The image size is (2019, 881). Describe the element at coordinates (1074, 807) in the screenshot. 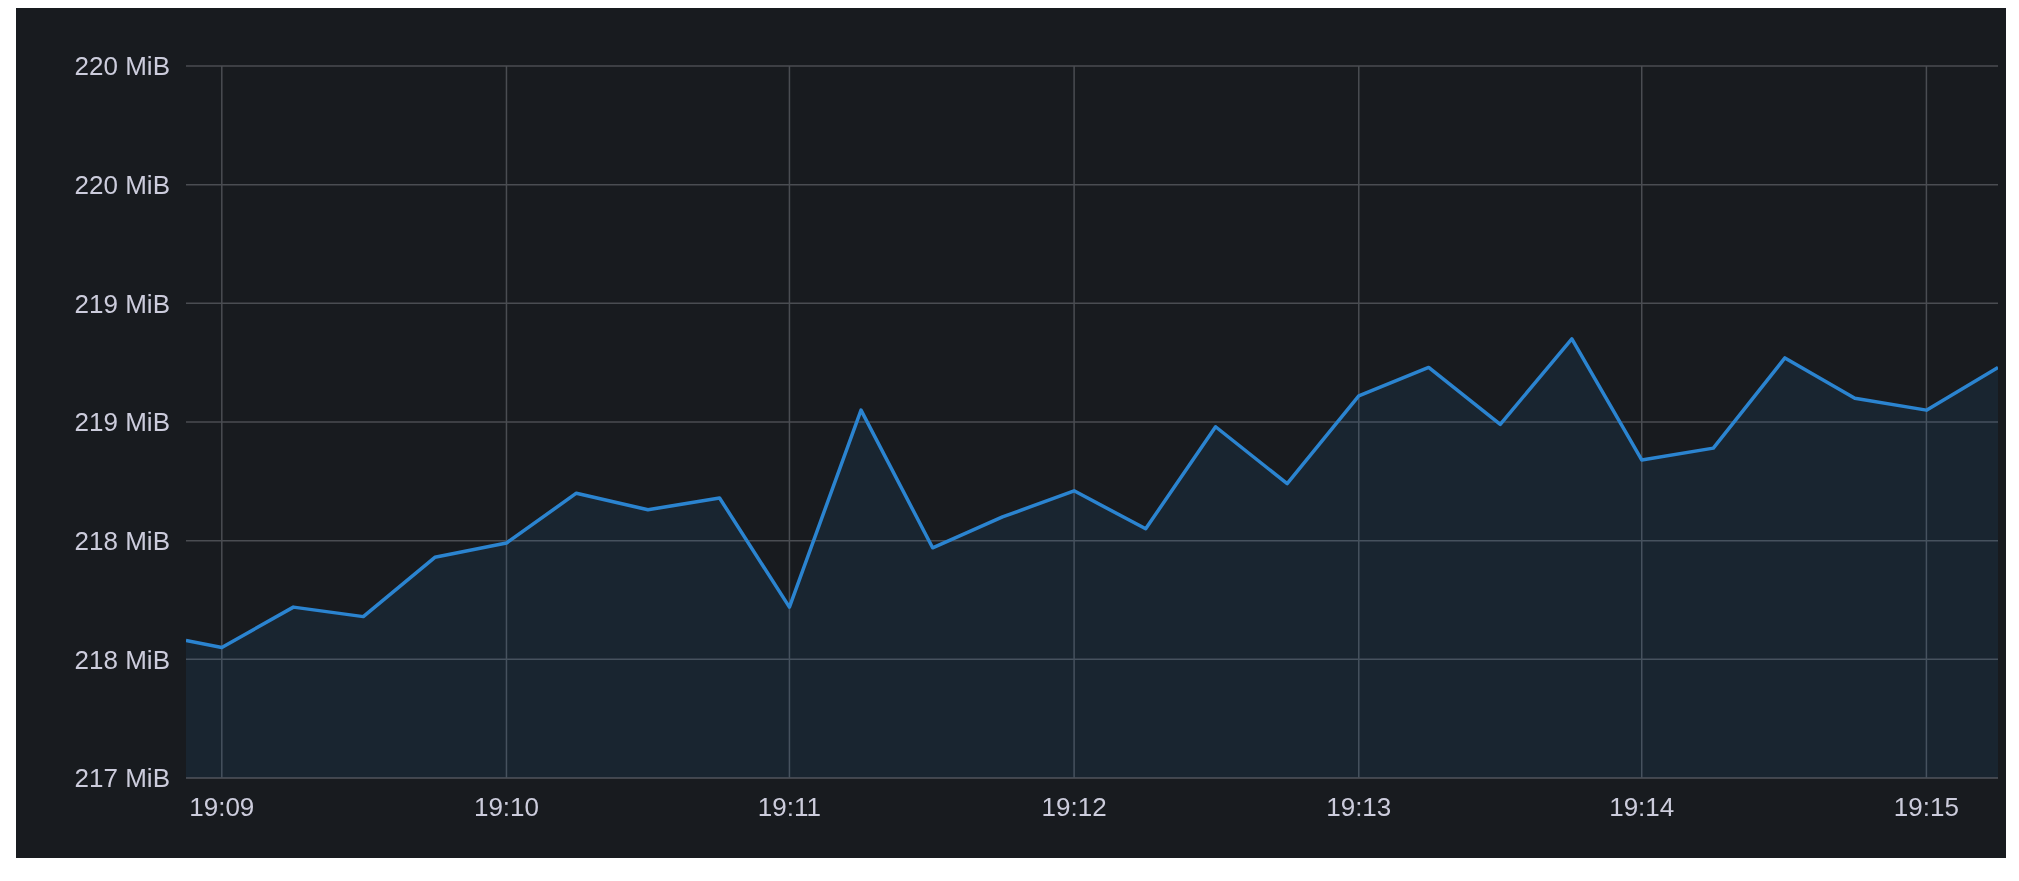

I see `x-tick-label: 19:12` at that location.